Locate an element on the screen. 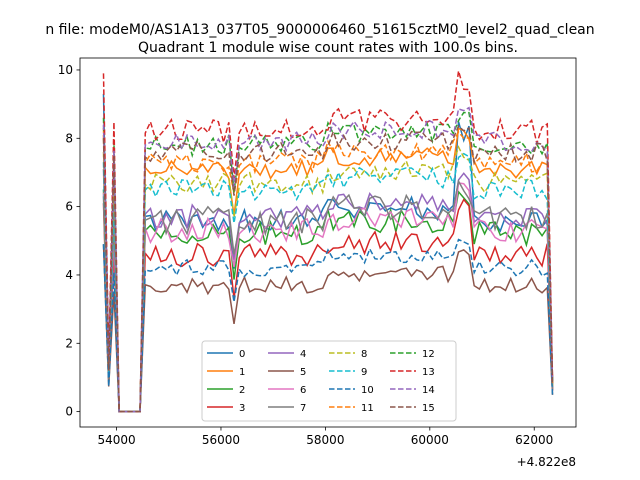 The height and width of the screenshot is (480, 640). legend-label-10: 10 is located at coordinates (367, 390).